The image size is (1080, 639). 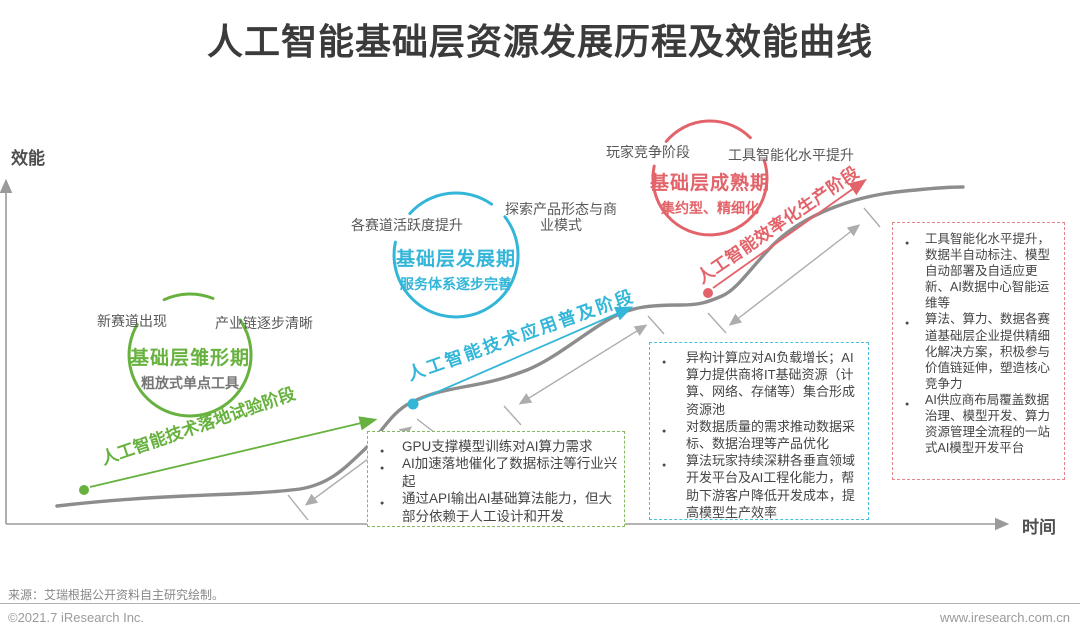 I want to click on green-circle-title: 基础层雏形期, so click(x=189, y=358).